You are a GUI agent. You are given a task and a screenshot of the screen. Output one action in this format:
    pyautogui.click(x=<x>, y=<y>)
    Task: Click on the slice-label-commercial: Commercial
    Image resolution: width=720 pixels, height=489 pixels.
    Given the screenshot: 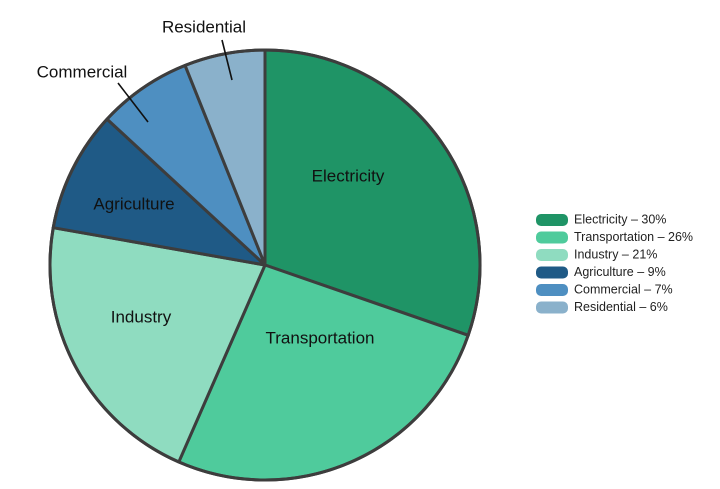 What is the action you would take?
    pyautogui.click(x=82, y=71)
    